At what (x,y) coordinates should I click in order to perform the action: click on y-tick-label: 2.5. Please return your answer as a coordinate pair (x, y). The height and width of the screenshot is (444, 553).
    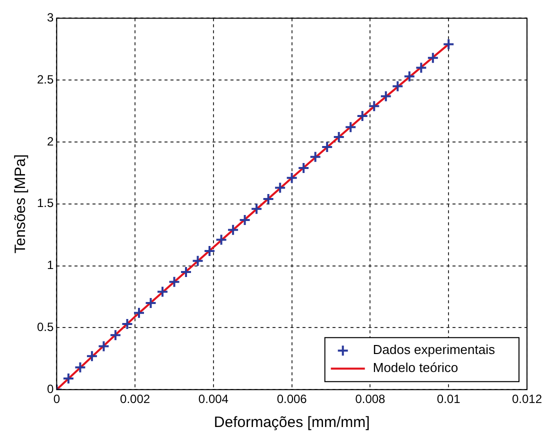
    Looking at the image, I should click on (45, 79).